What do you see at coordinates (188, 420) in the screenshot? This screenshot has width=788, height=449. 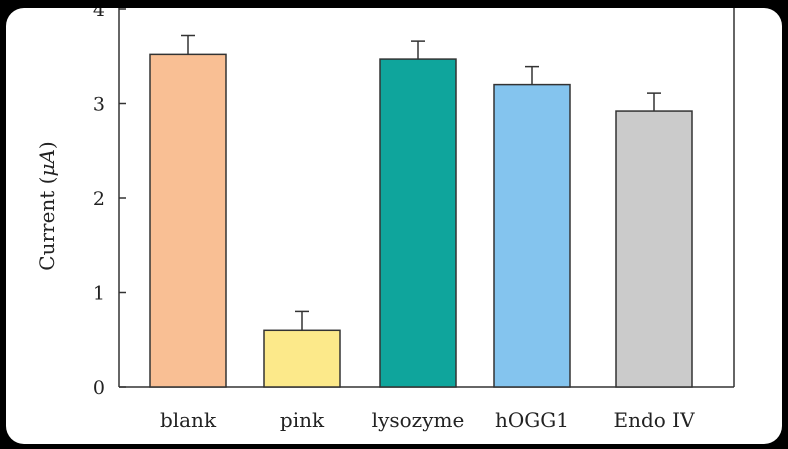 I see `x-tick-label: blank` at bounding box center [188, 420].